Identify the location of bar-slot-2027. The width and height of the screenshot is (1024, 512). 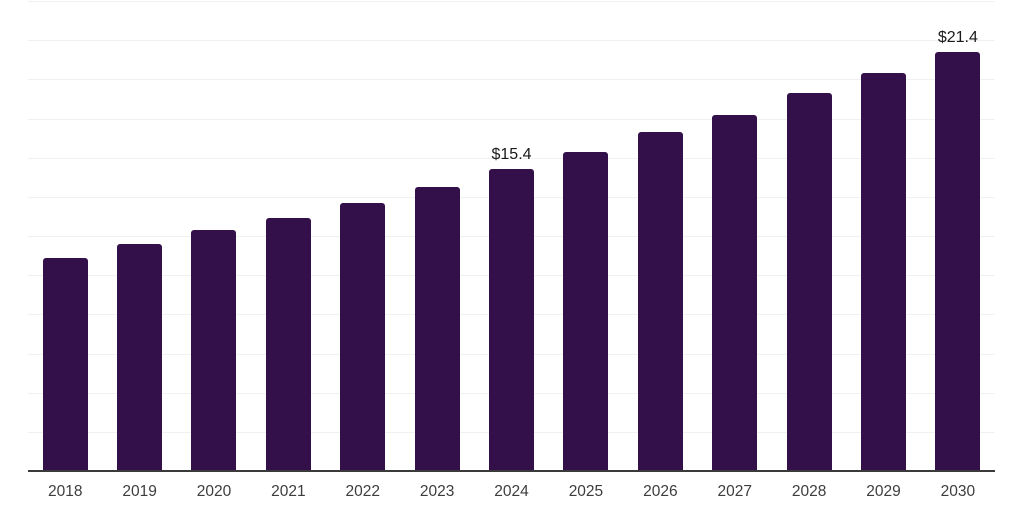
(735, 236).